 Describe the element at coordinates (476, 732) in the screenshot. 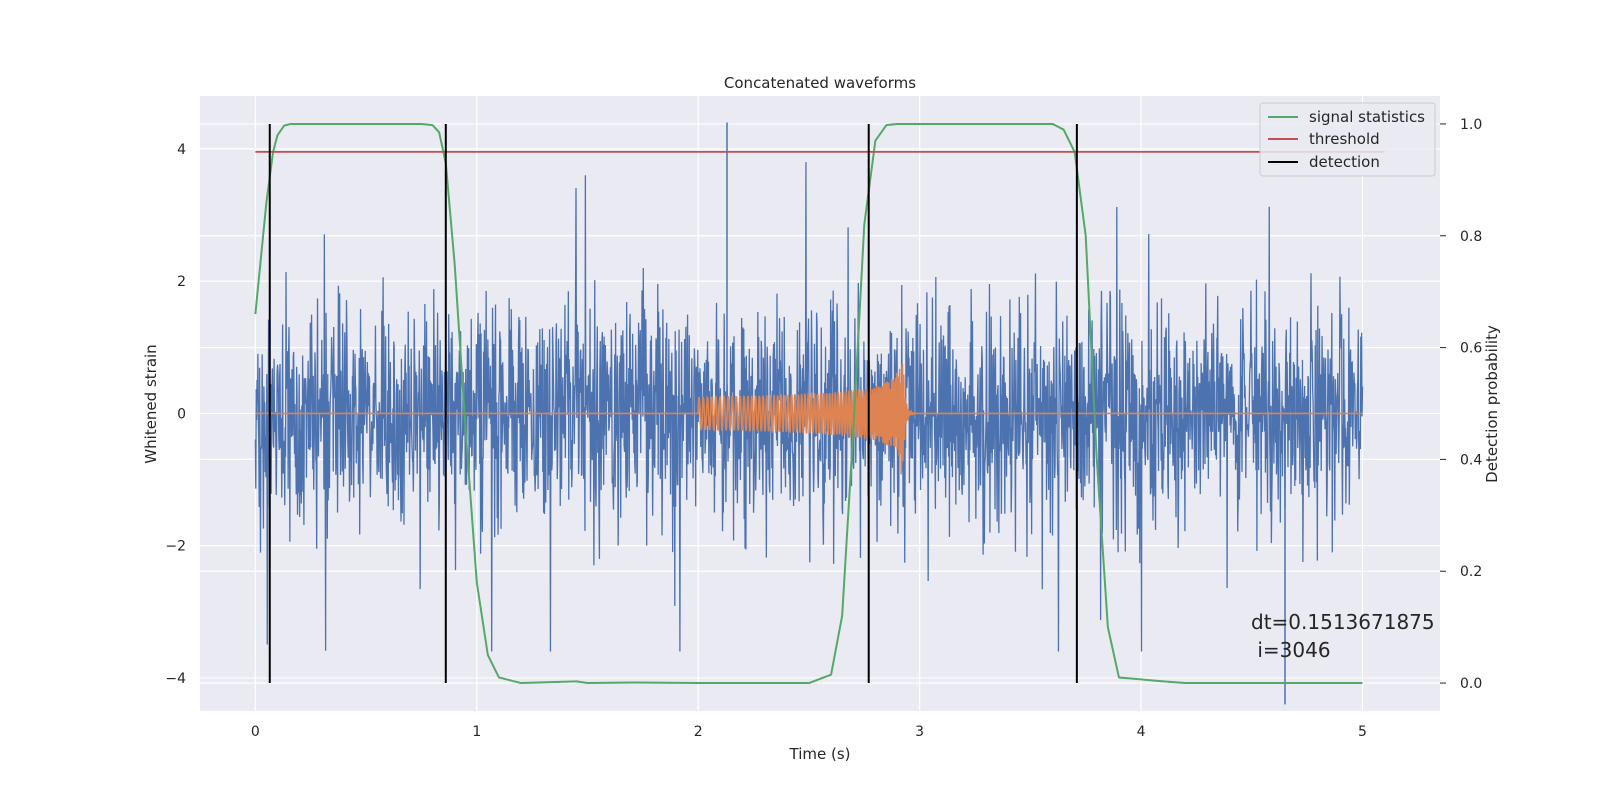

I see `x-tick-label: 1` at that location.